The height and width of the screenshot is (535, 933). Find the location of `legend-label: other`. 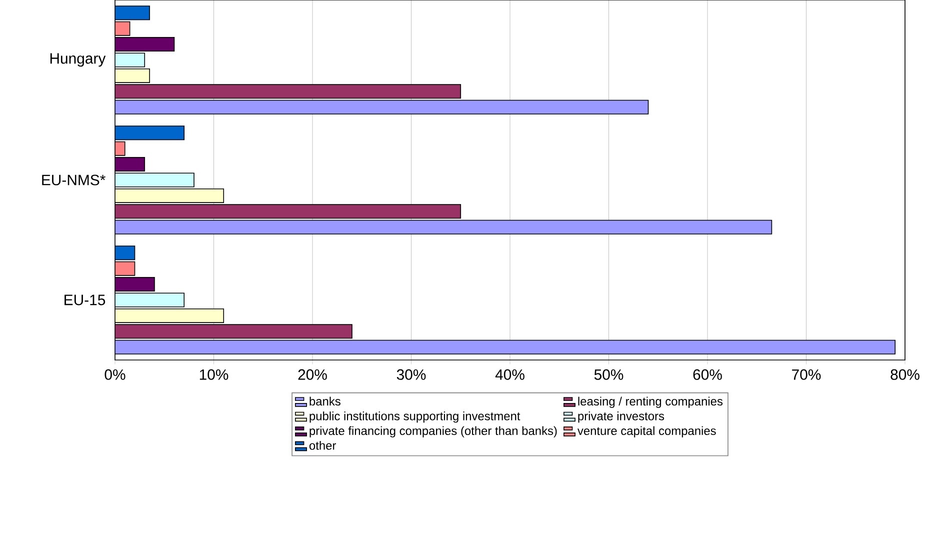

legend-label: other is located at coordinates (322, 445).